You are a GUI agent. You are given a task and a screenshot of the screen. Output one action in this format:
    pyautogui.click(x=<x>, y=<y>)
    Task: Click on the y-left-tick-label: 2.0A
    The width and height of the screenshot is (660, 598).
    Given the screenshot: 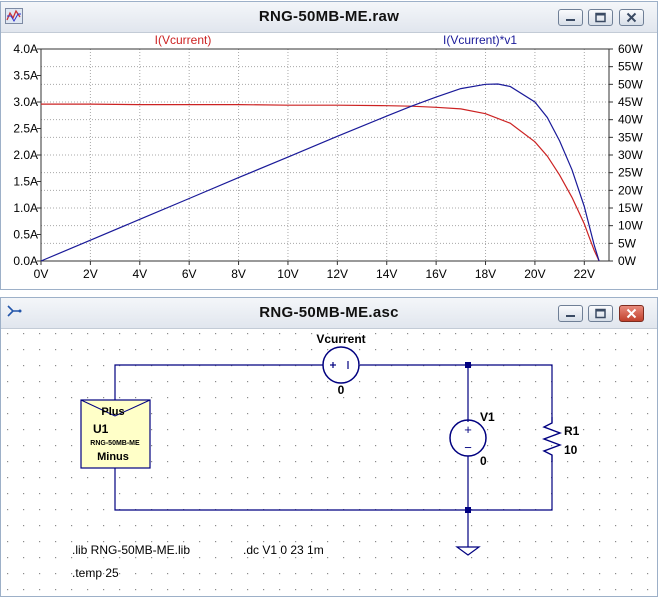 What is the action you would take?
    pyautogui.click(x=25, y=155)
    